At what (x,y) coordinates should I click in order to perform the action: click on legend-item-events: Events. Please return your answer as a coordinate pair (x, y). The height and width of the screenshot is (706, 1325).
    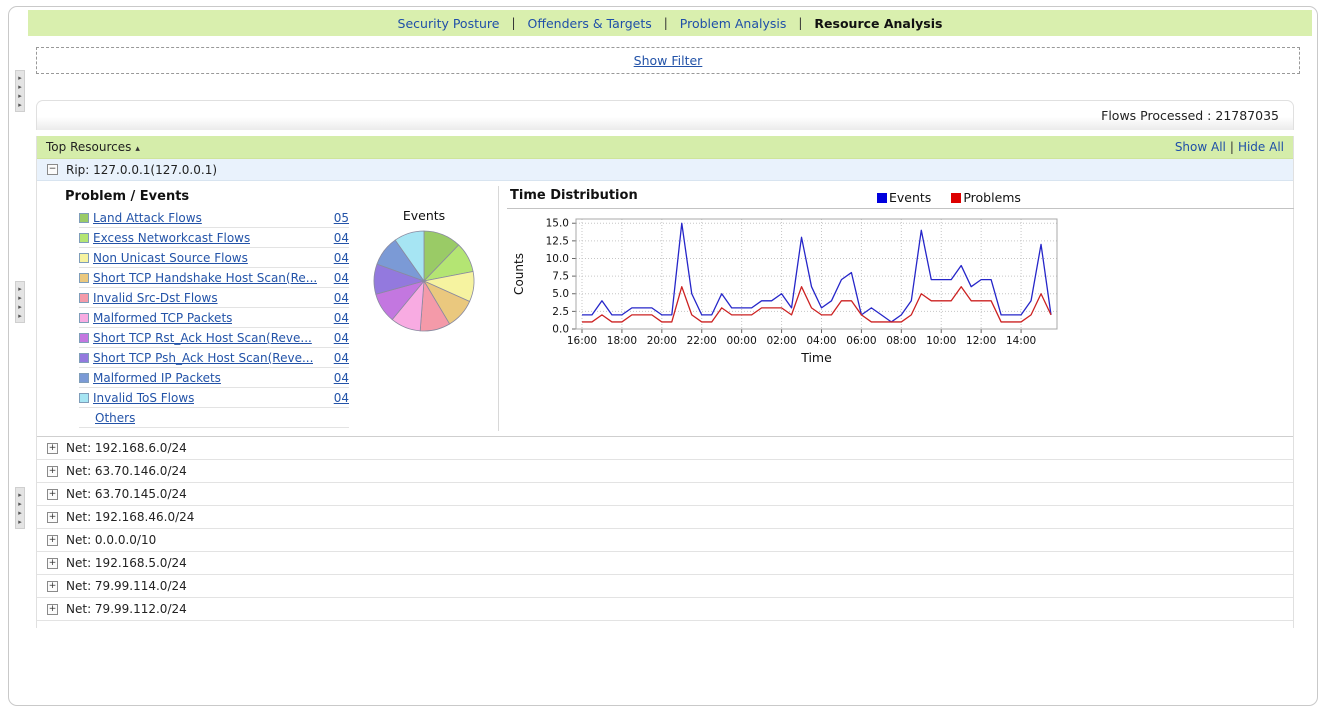
    Looking at the image, I should click on (904, 197).